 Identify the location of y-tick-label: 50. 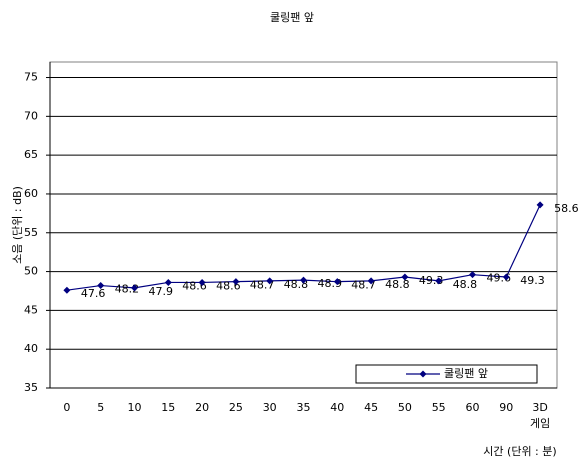
(31, 271).